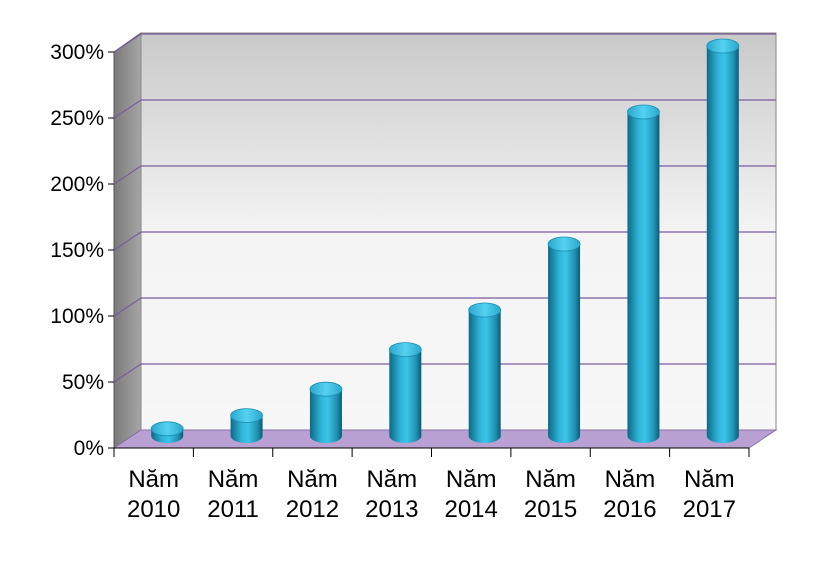 The height and width of the screenshot is (561, 818). Describe the element at coordinates (77, 118) in the screenshot. I see `y-tick-label: 250%` at that location.